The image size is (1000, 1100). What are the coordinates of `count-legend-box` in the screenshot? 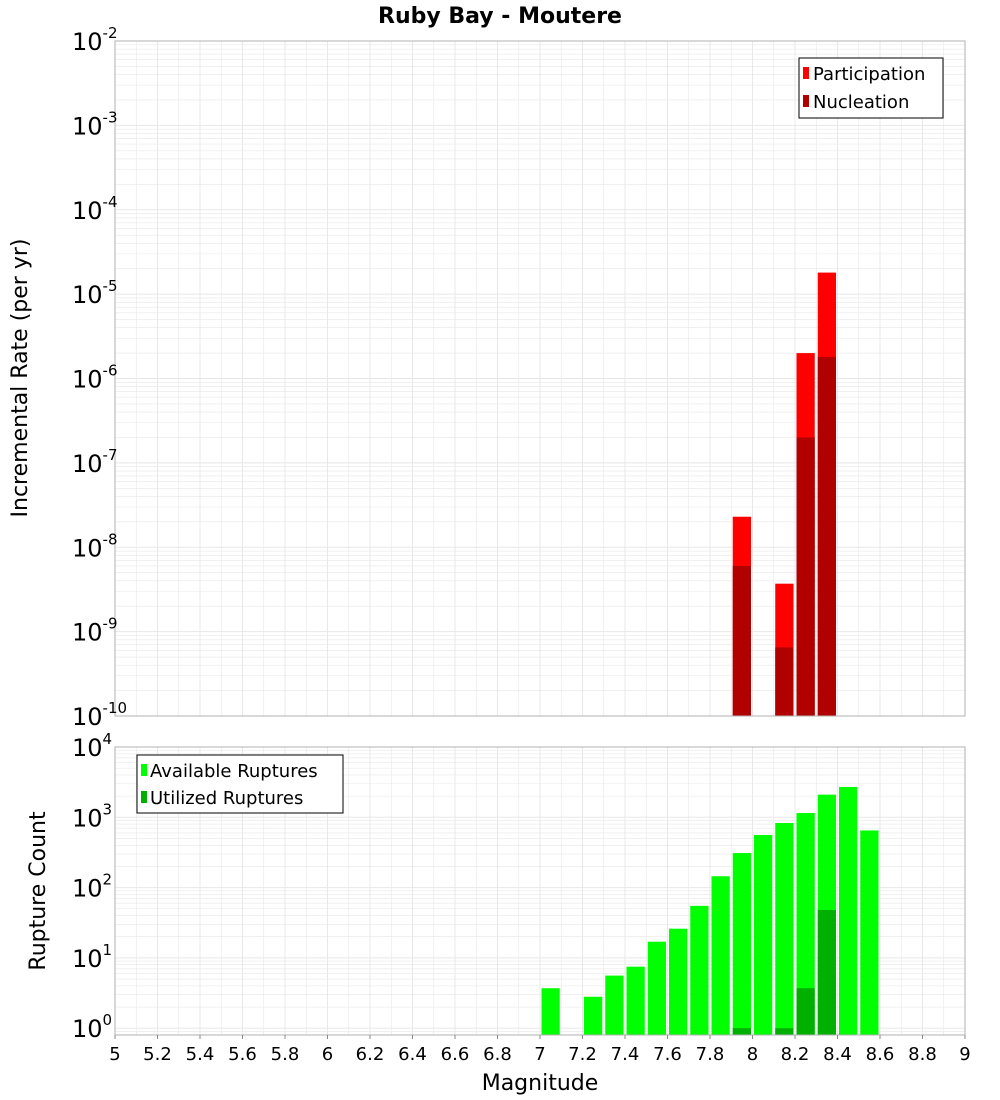 It's located at (240, 784).